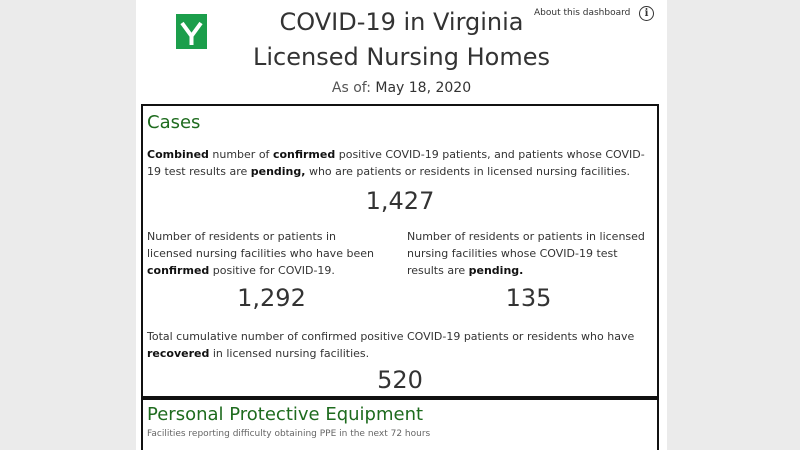  Describe the element at coordinates (271, 298) in the screenshot. I see `confirmed-count: 1,292` at that location.